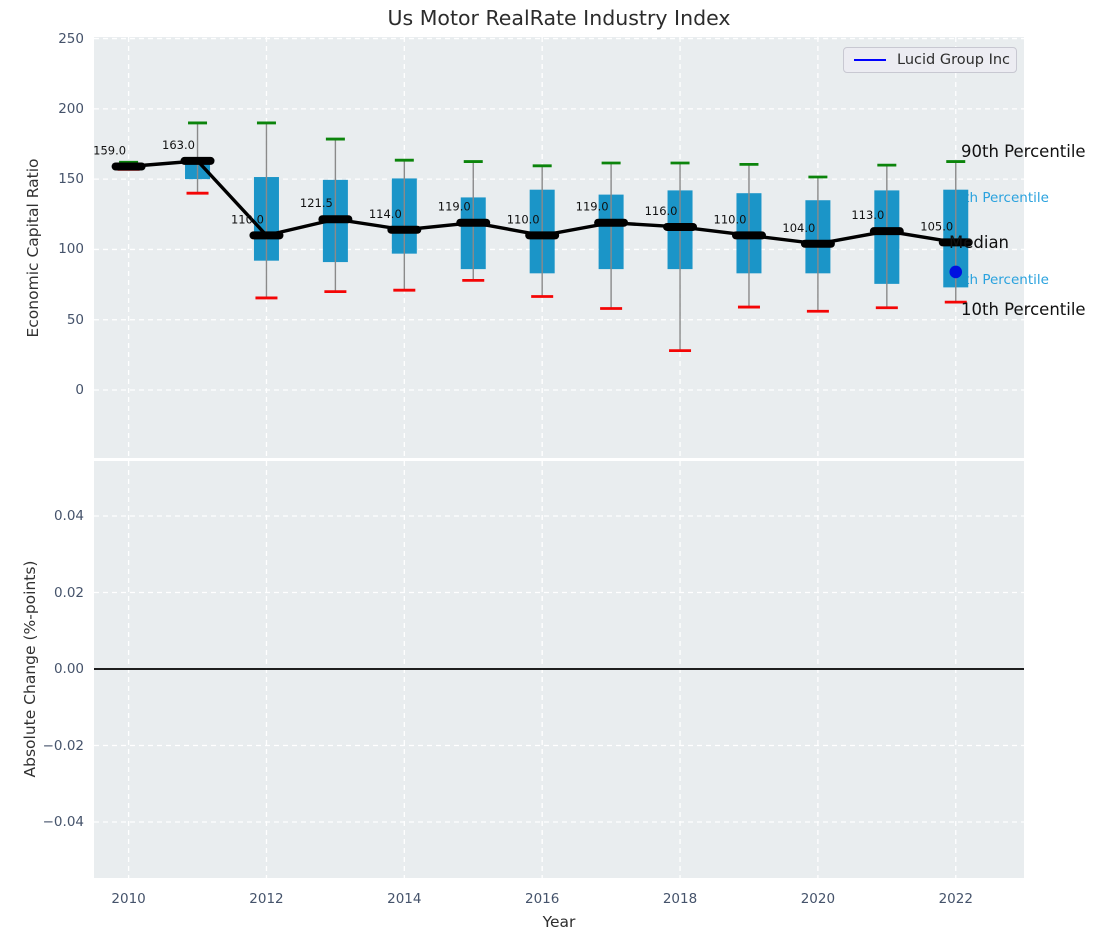 This screenshot has width=1098, height=942. I want to click on legend-box: Lucid Group Inc, so click(930, 60).